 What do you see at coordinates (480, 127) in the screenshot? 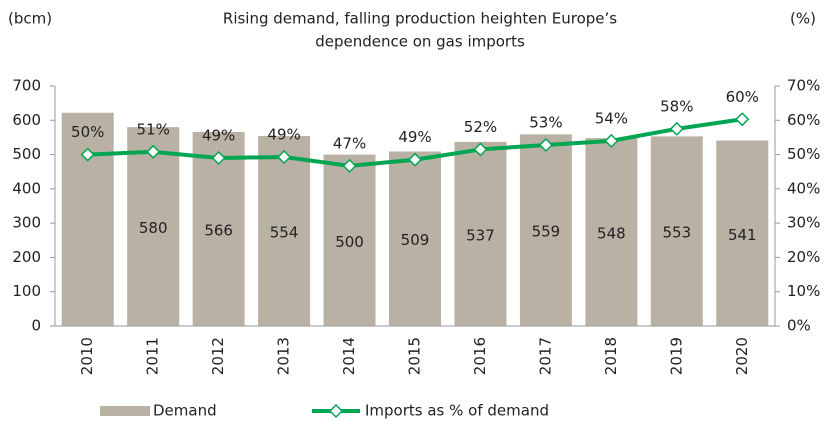
I see `line-value-label: 52%` at bounding box center [480, 127].